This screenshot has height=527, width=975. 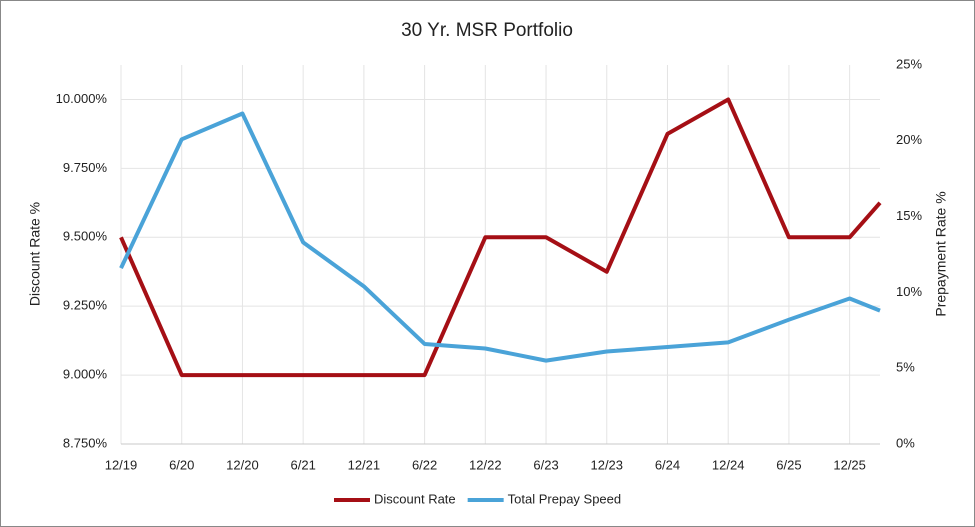 I want to click on y2-tick-label: 15%, so click(x=909, y=215).